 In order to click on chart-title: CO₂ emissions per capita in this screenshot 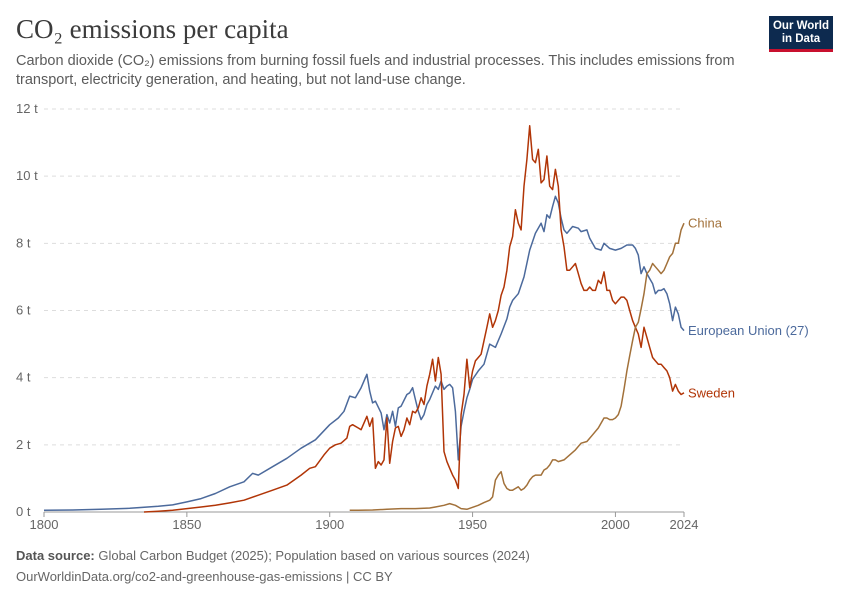, I will do `click(152, 29)`.